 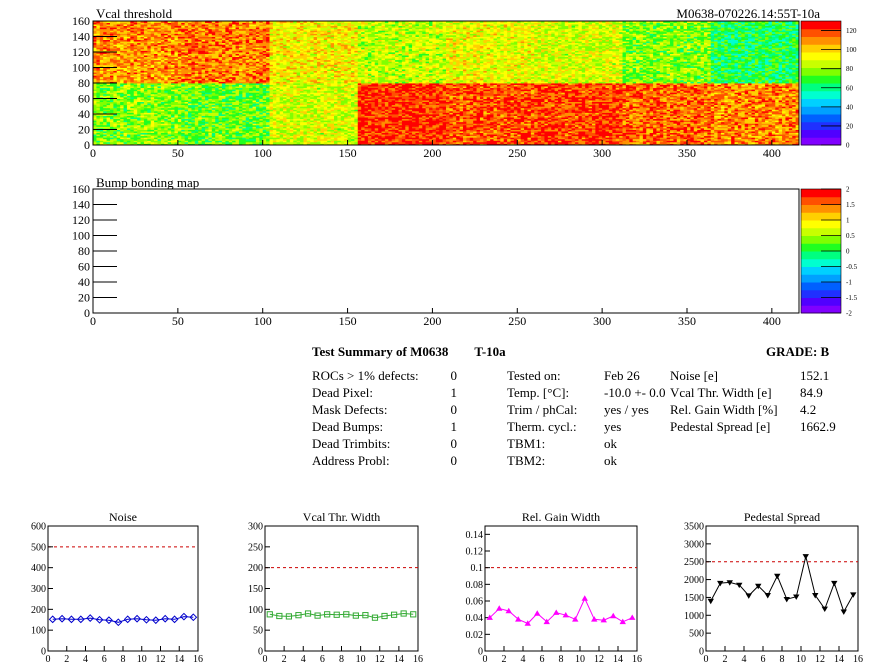 What do you see at coordinates (748, 13) in the screenshot?
I see `module-id-label: M0638-070226.14:55T-10a` at bounding box center [748, 13].